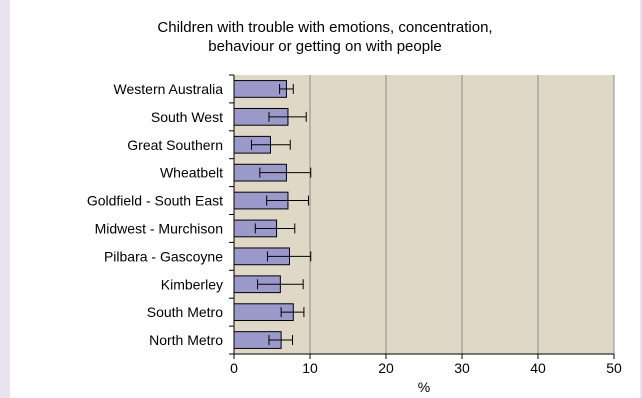 This screenshot has height=398, width=642. Describe the element at coordinates (187, 117) in the screenshot. I see `category-label-1: South West` at that location.